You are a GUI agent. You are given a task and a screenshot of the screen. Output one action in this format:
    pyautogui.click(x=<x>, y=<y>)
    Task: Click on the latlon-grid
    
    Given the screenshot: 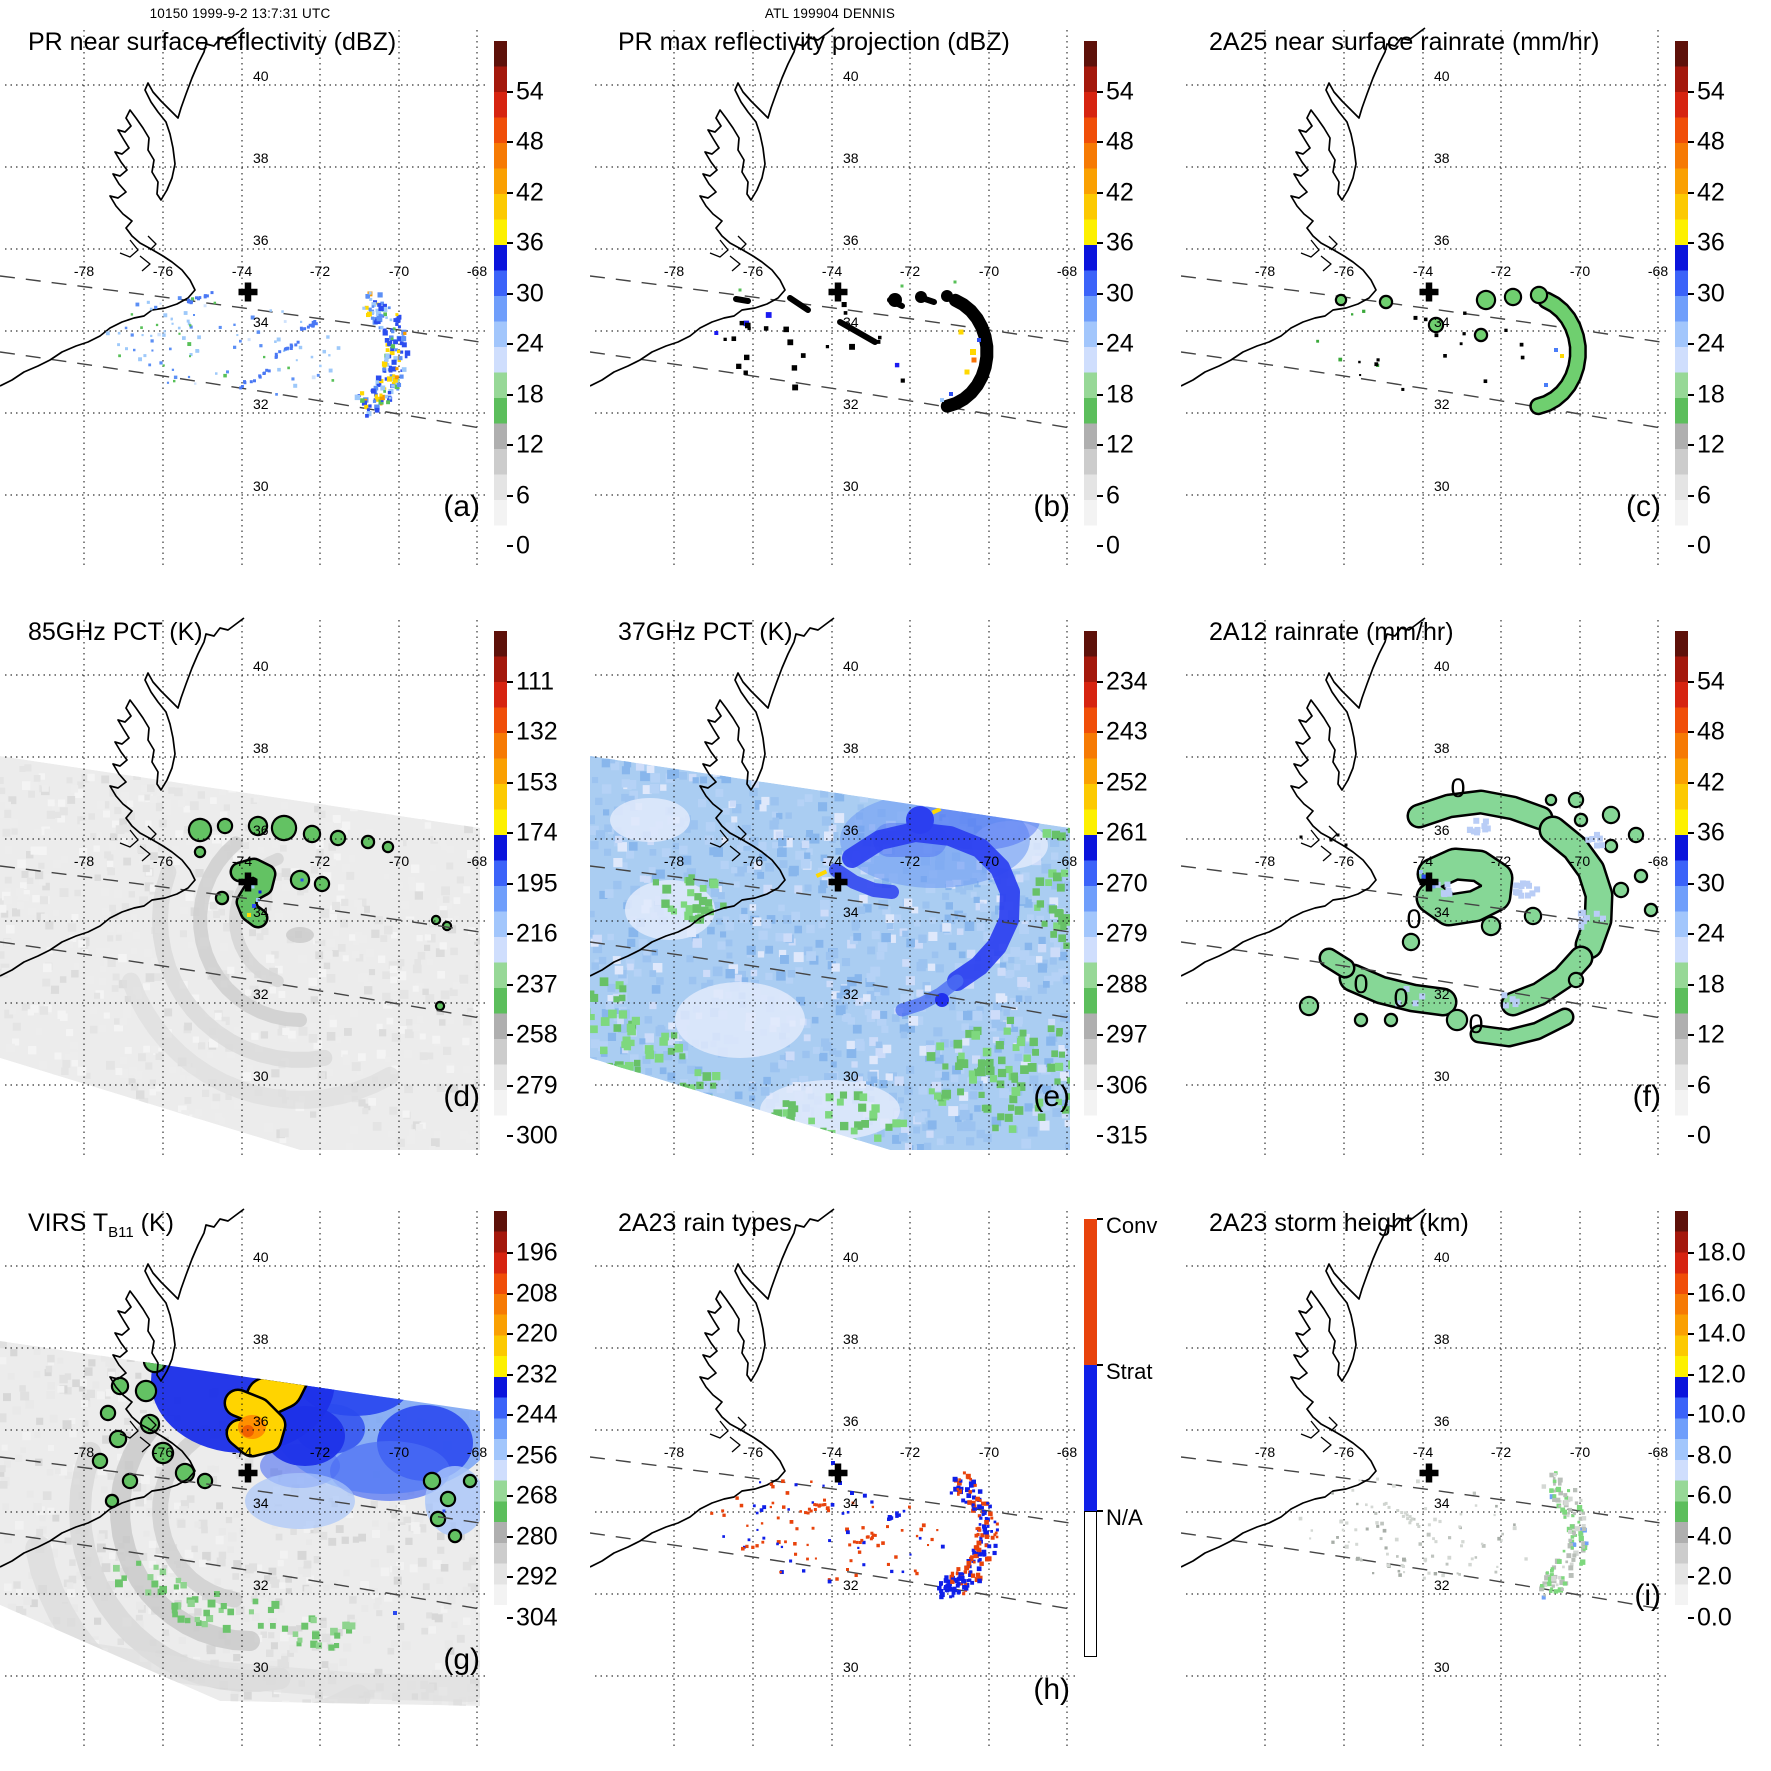 What is the action you would take?
    pyautogui.click(x=1427, y=889)
    